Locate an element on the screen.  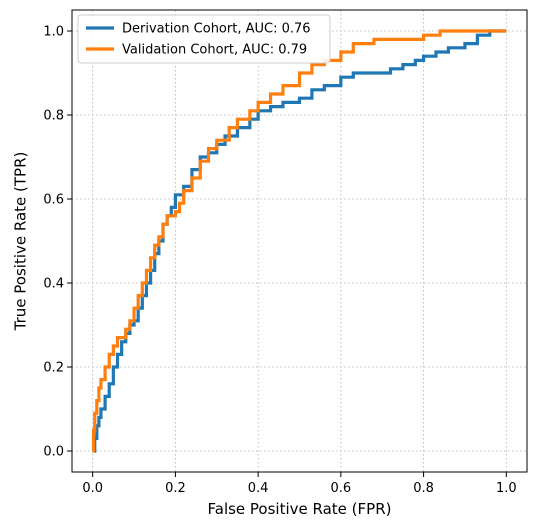
y-tick-label: 0.2 is located at coordinates (53, 368).